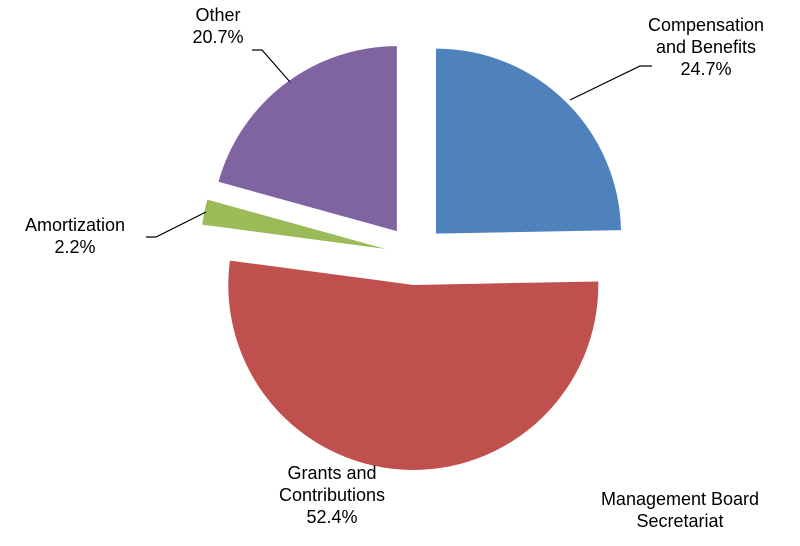  I want to click on category-label: Other, so click(218, 15).